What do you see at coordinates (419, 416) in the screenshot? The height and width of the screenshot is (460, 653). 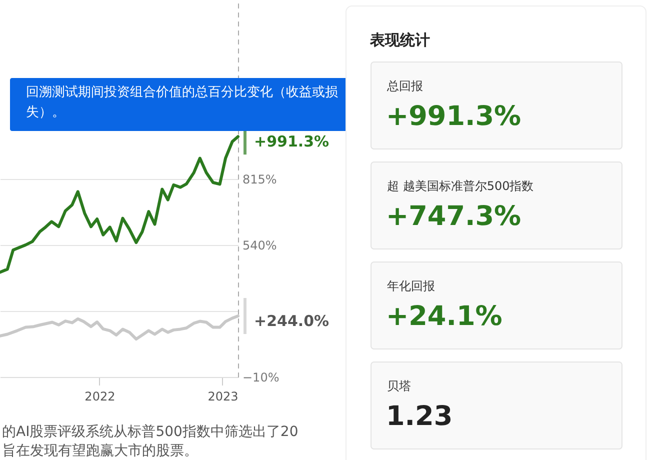 I see `text: 1.23` at bounding box center [419, 416].